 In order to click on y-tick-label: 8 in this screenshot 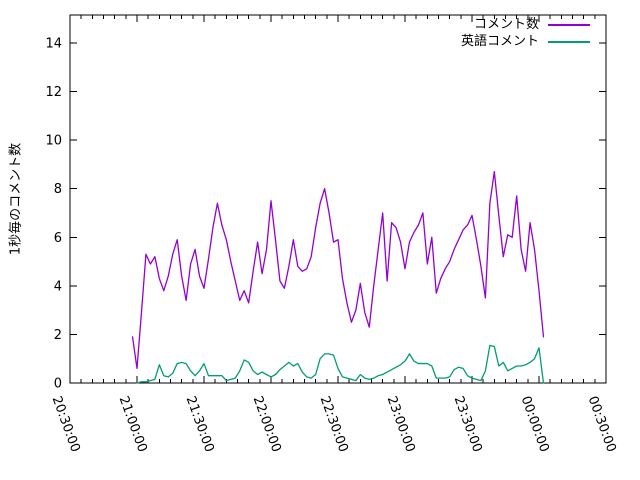, I will do `click(58, 189)`.